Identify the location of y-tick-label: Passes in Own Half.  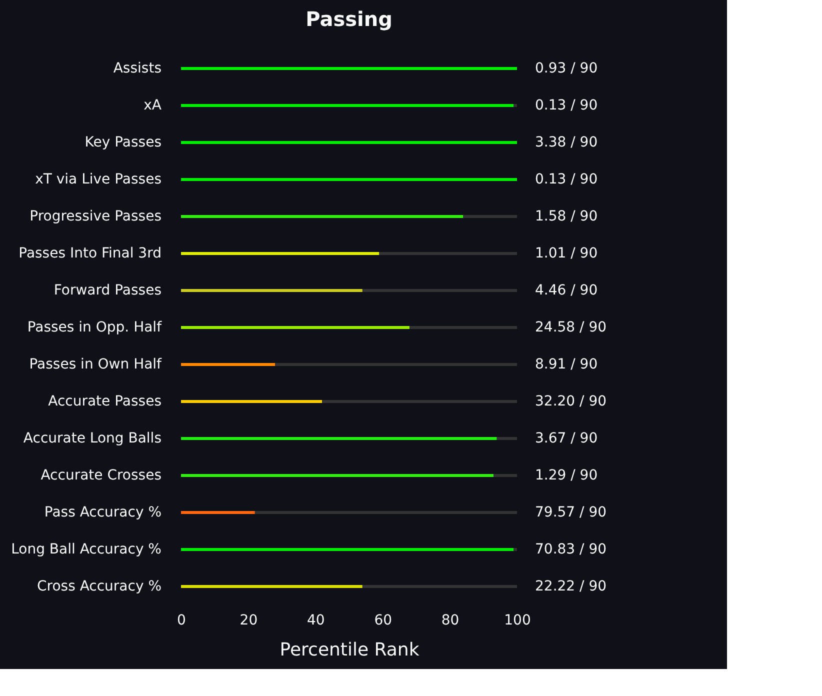
(96, 364).